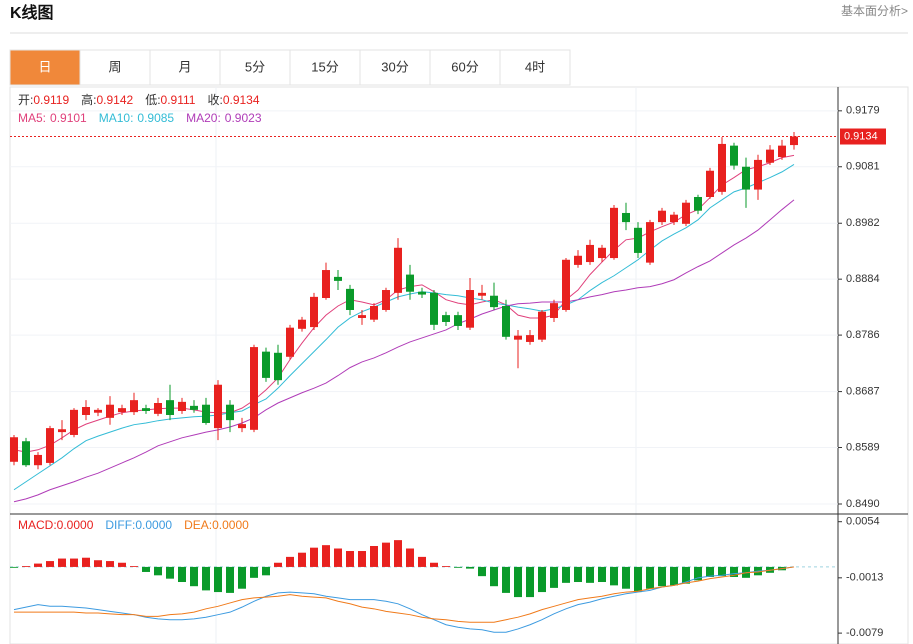 The image size is (913, 644). I want to click on macd-line, so click(404, 594).